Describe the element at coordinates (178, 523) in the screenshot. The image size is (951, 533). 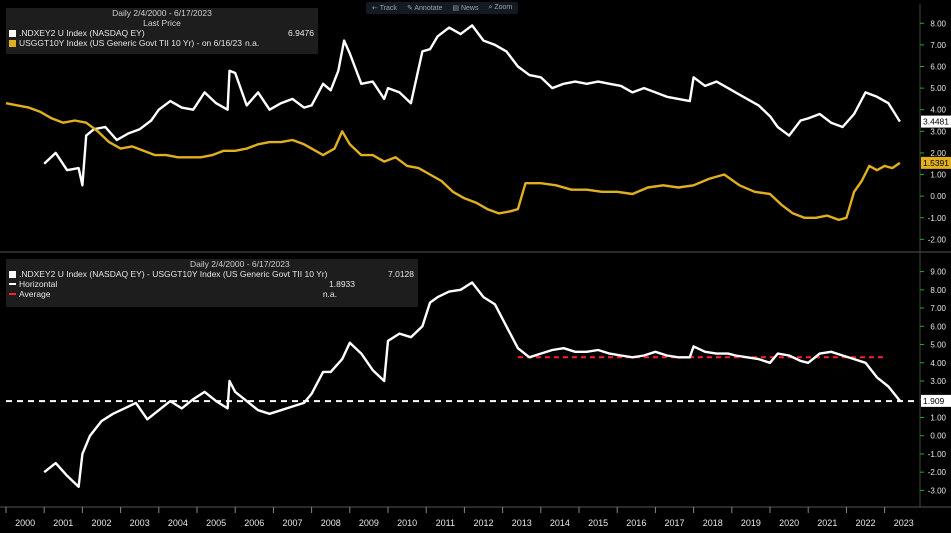
I see `x-tick-label: 2004` at that location.